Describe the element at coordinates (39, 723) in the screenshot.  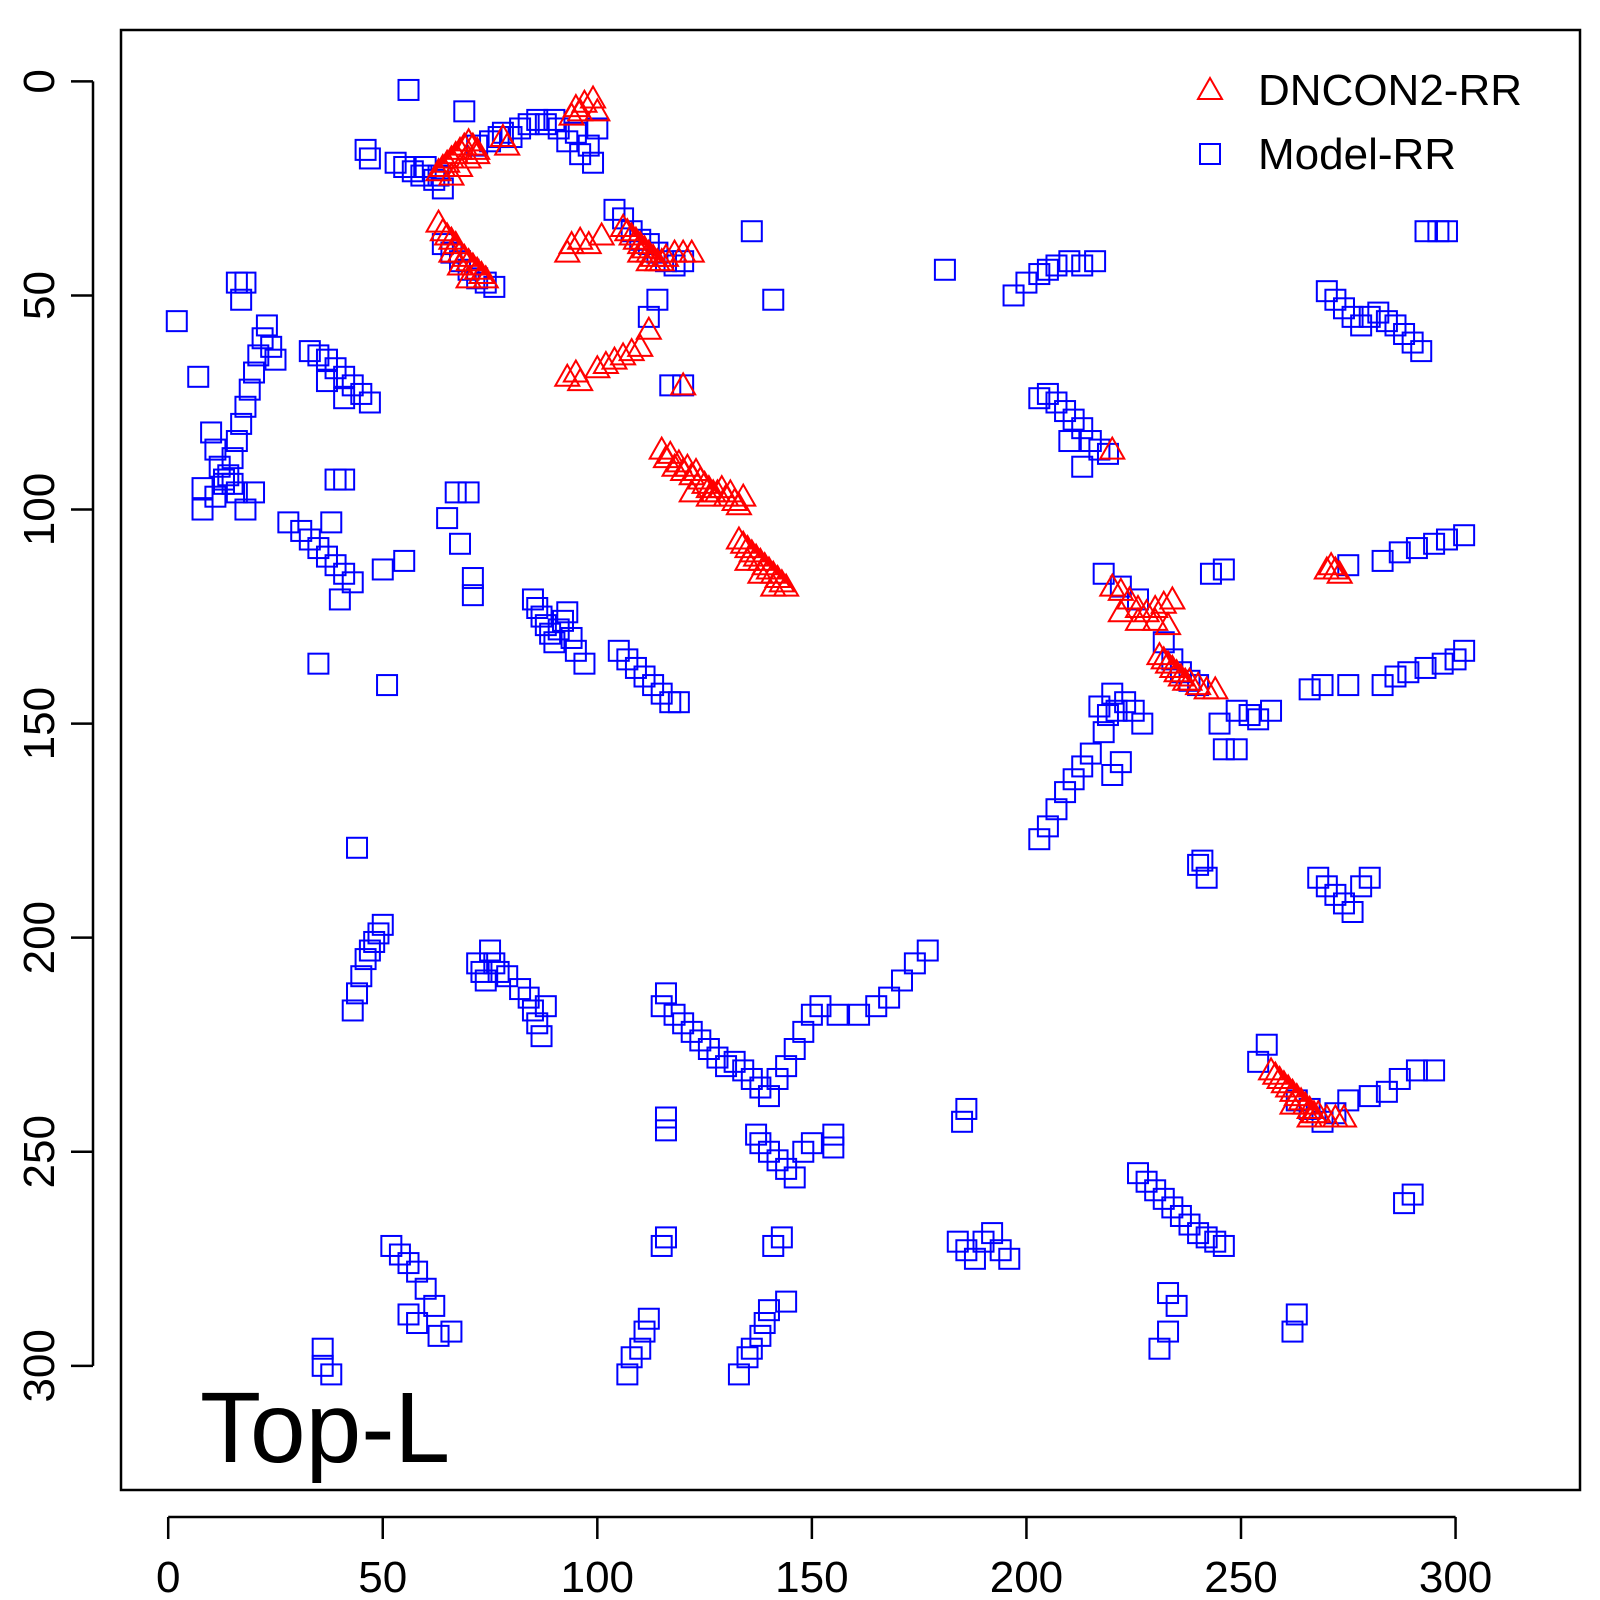
I see `y-tick-label: 150` at that location.